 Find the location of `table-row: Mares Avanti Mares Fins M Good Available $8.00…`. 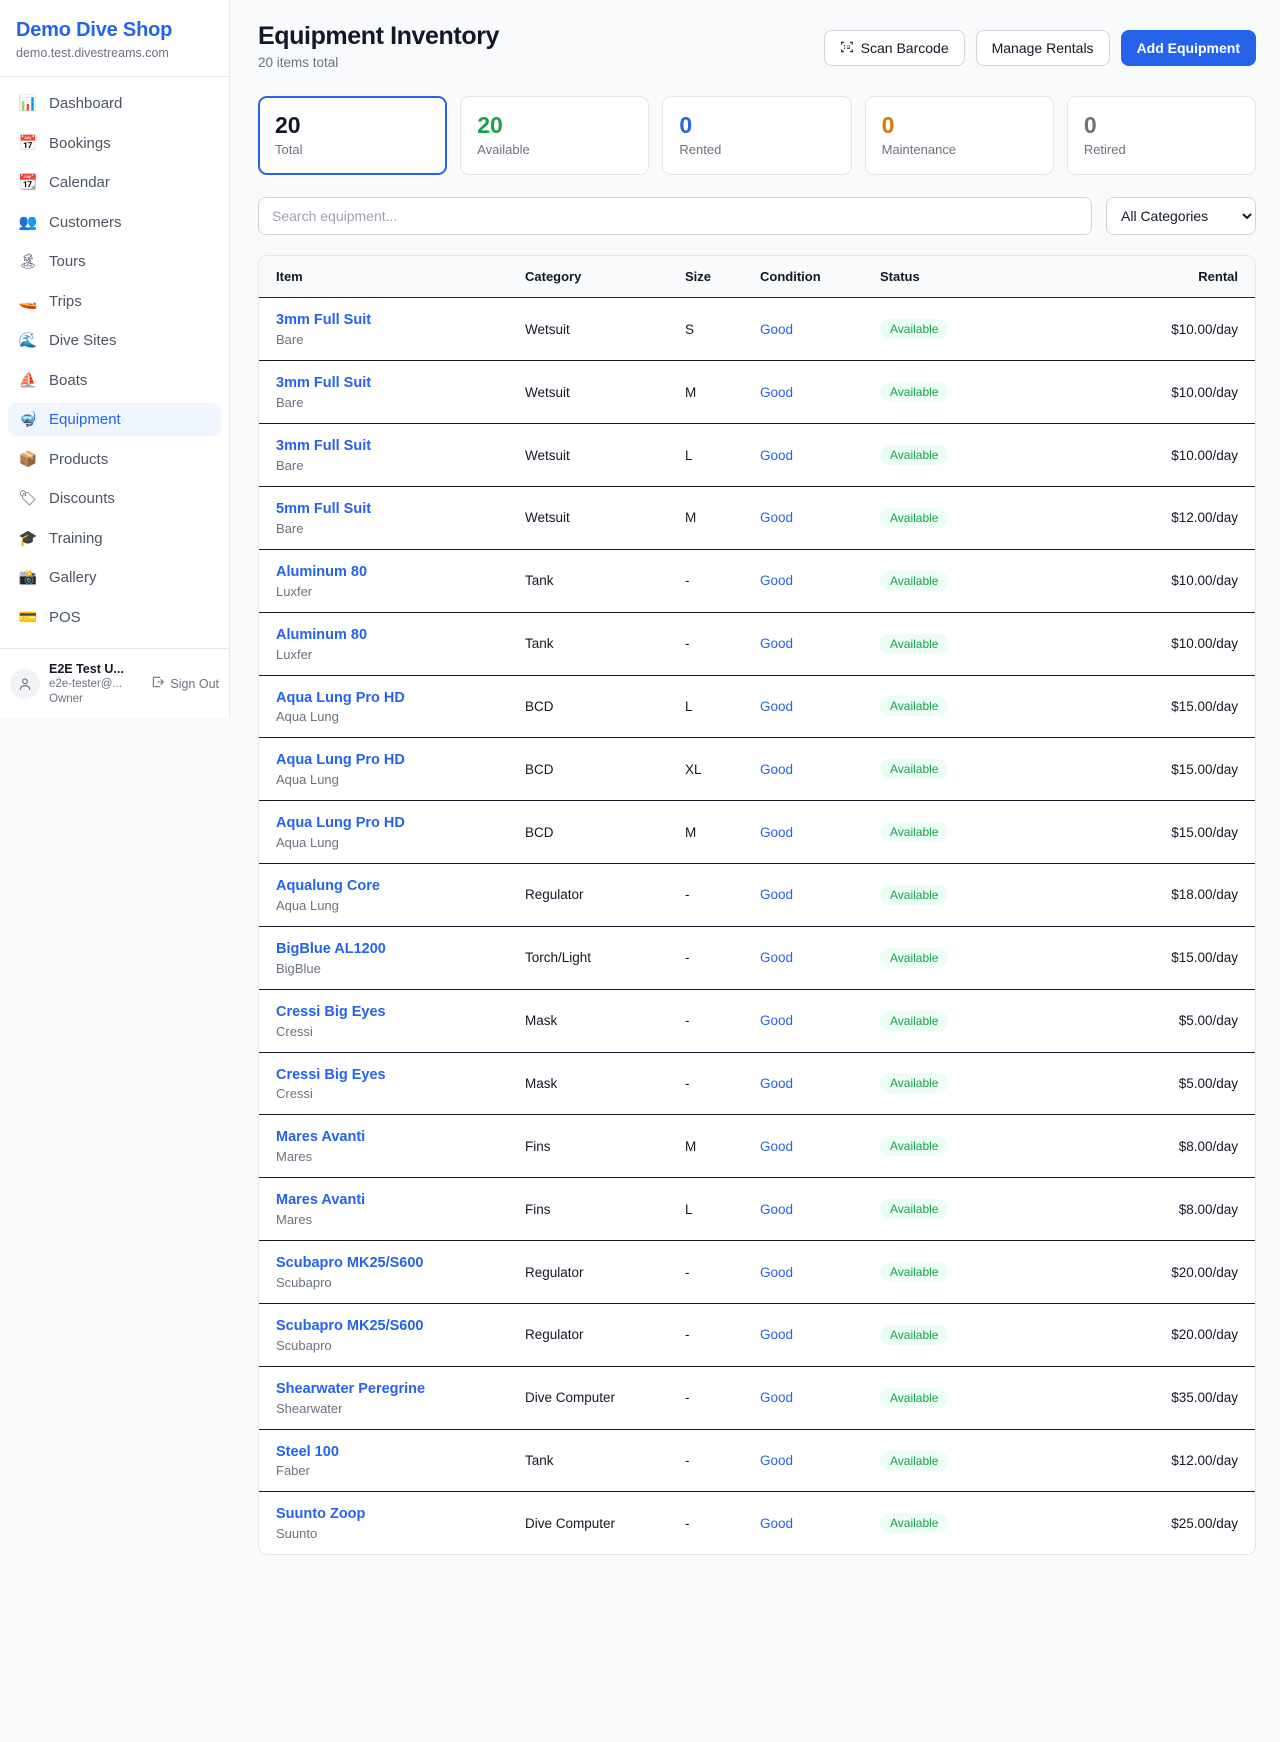

table-row: Mares Avanti Mares Fins M Good Available $8.00… is located at coordinates (757, 1146).